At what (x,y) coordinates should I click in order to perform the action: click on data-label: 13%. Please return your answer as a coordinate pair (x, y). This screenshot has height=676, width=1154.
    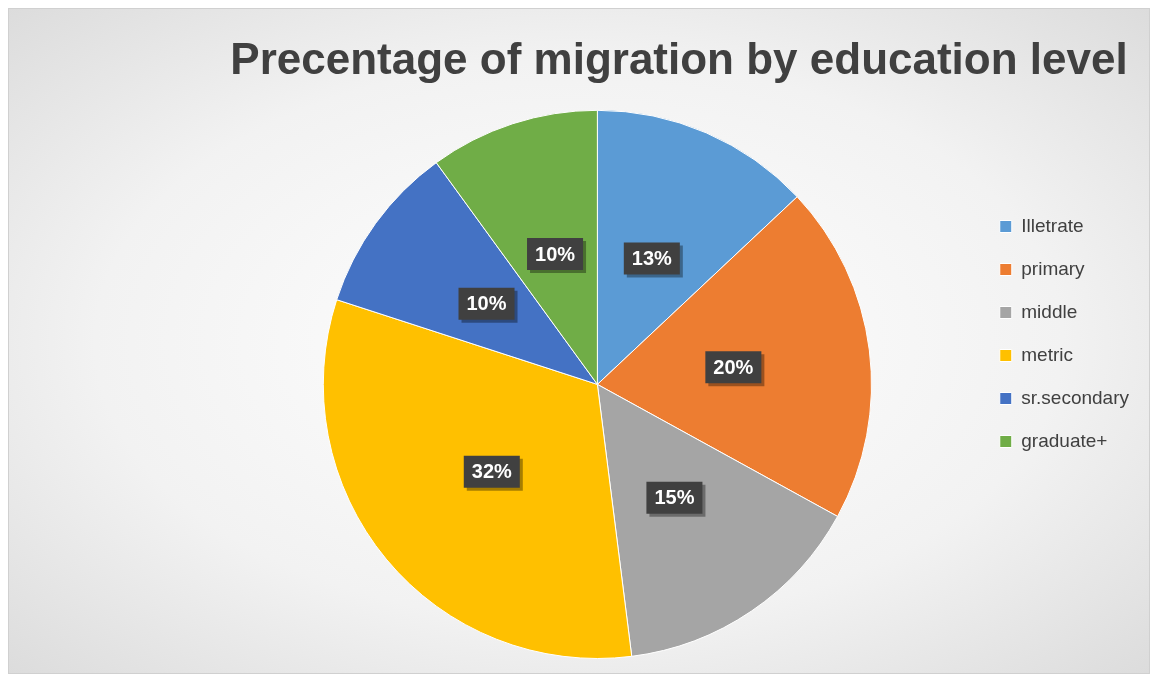
    Looking at the image, I should click on (652, 258).